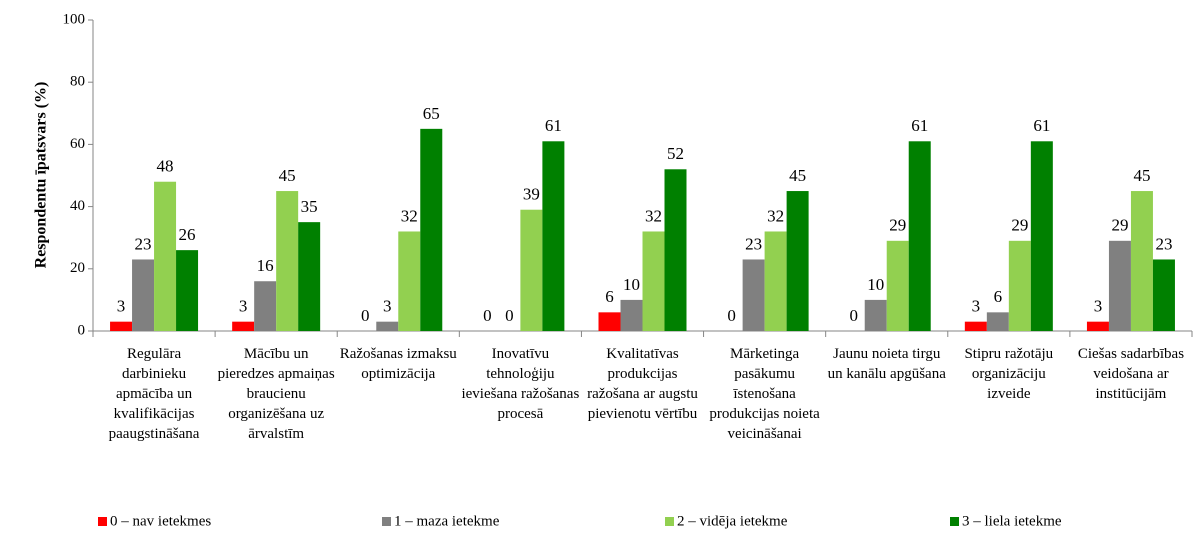 The width and height of the screenshot is (1204, 535). What do you see at coordinates (1008, 374) in the screenshot?
I see `x-tick-label: Stipru ražotāju organizāciju izveide` at bounding box center [1008, 374].